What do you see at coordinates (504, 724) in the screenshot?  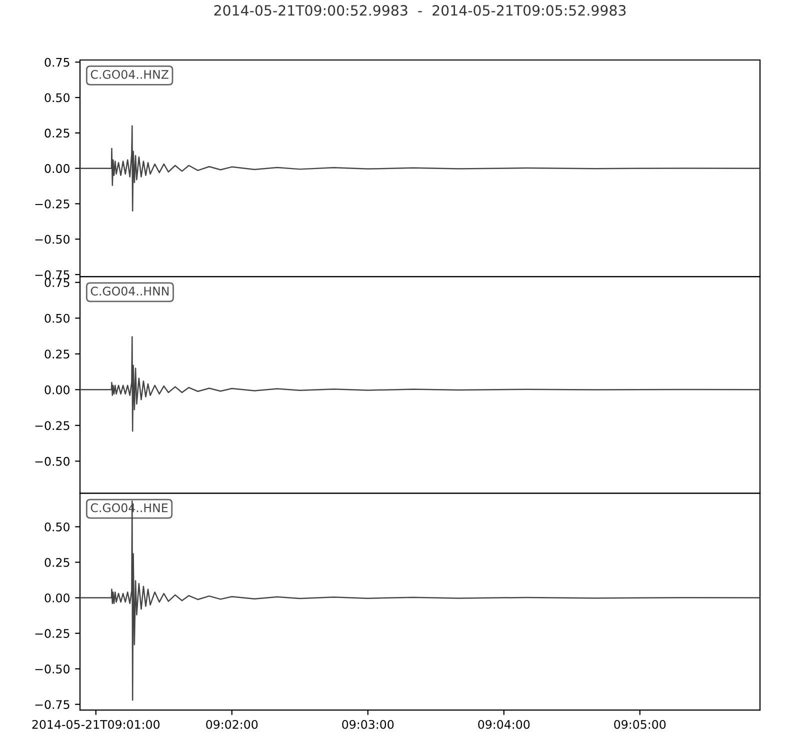 I see `x-tick-label: 09:04:00` at bounding box center [504, 724].